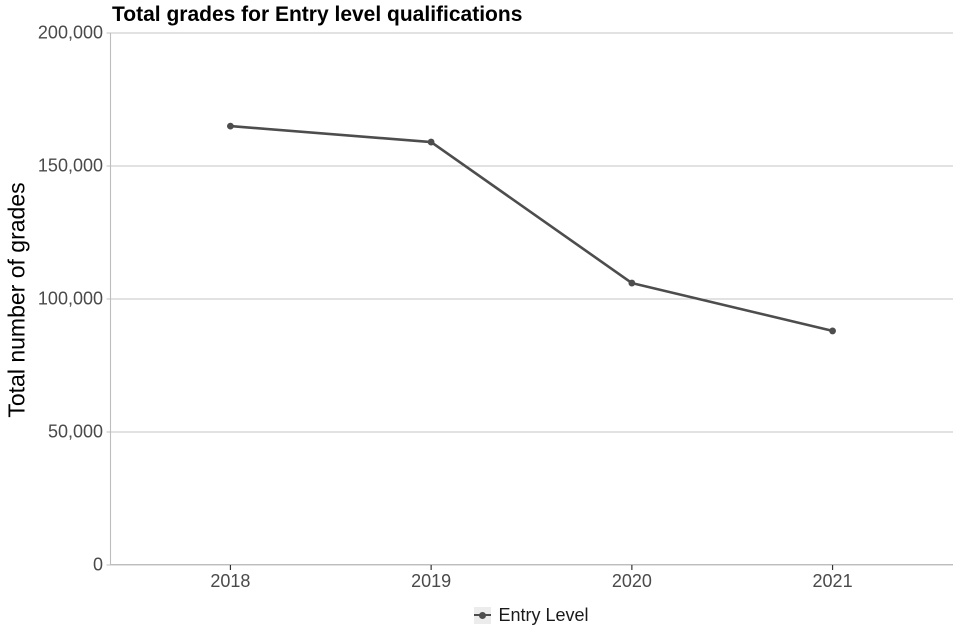  Describe the element at coordinates (631, 581) in the screenshot. I see `x-tick-label: 2020` at that location.